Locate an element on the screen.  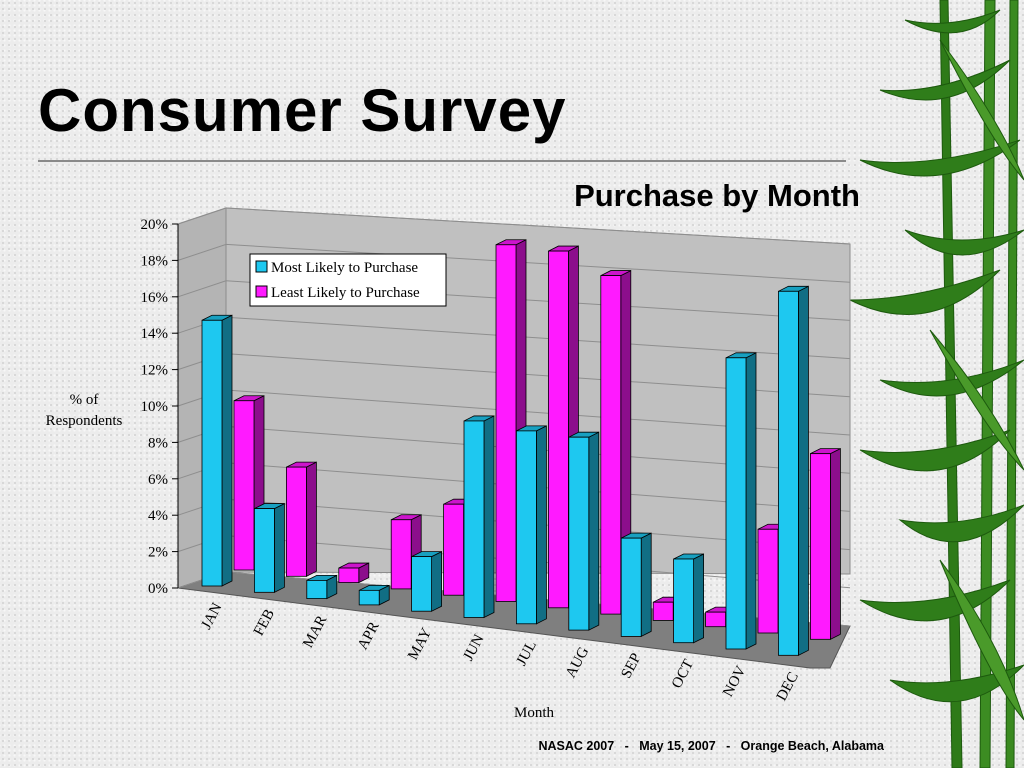
y-tick-label: 16% is located at coordinates (155, 298).